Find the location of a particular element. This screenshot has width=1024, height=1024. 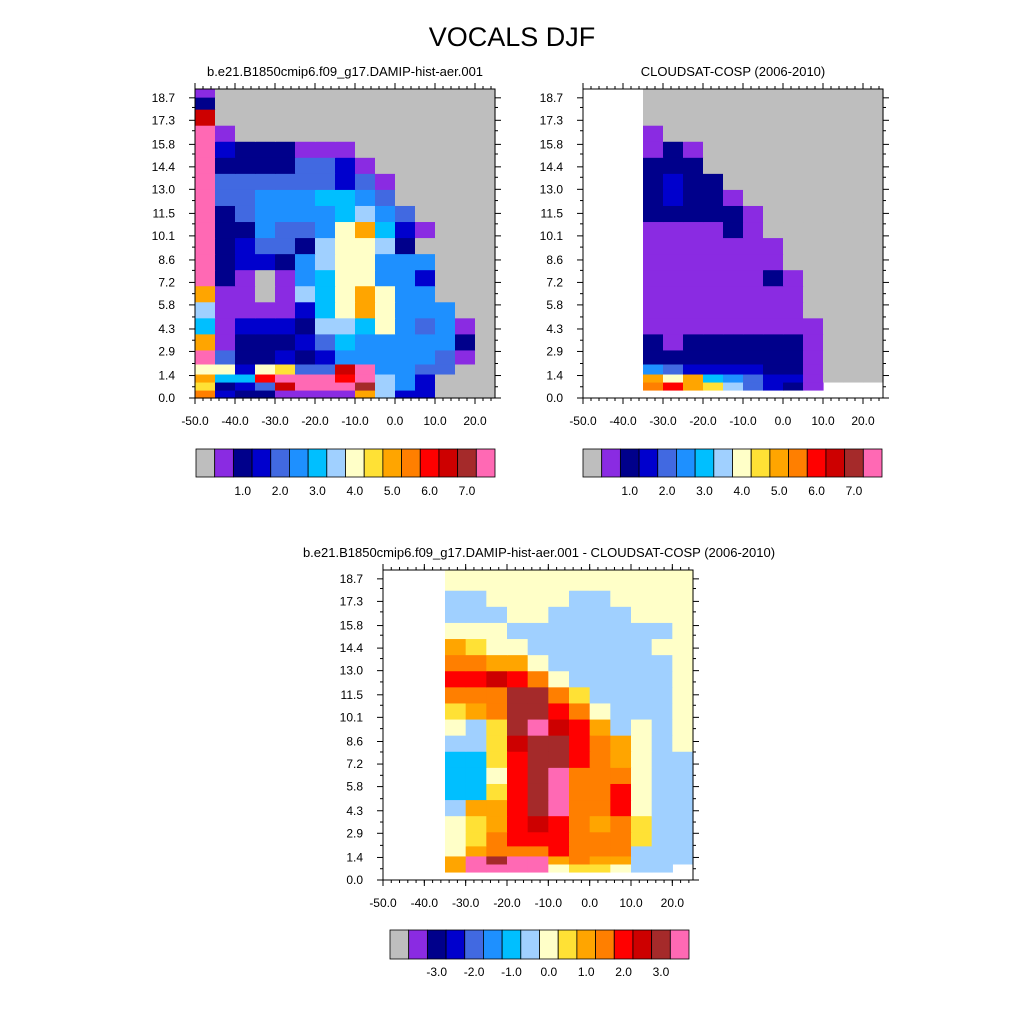

y-tick-label: 8.6 is located at coordinates (166, 260).